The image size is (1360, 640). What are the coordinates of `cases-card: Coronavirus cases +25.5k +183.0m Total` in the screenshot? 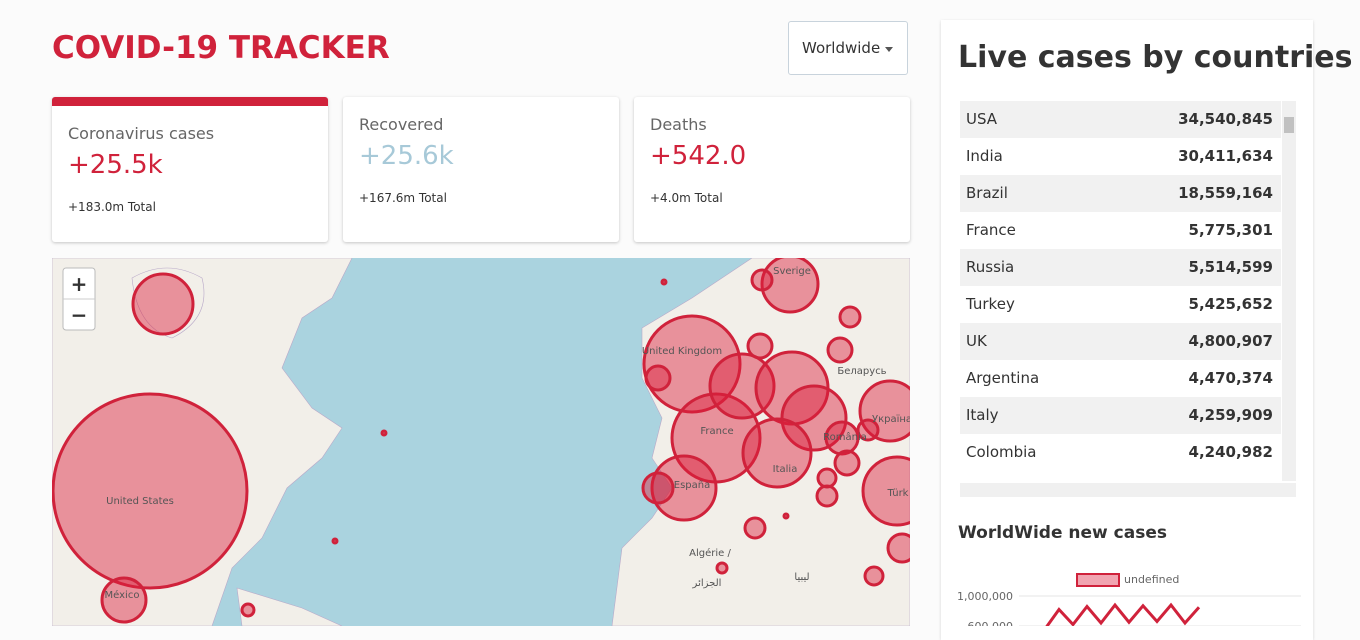 It's located at (190, 169).